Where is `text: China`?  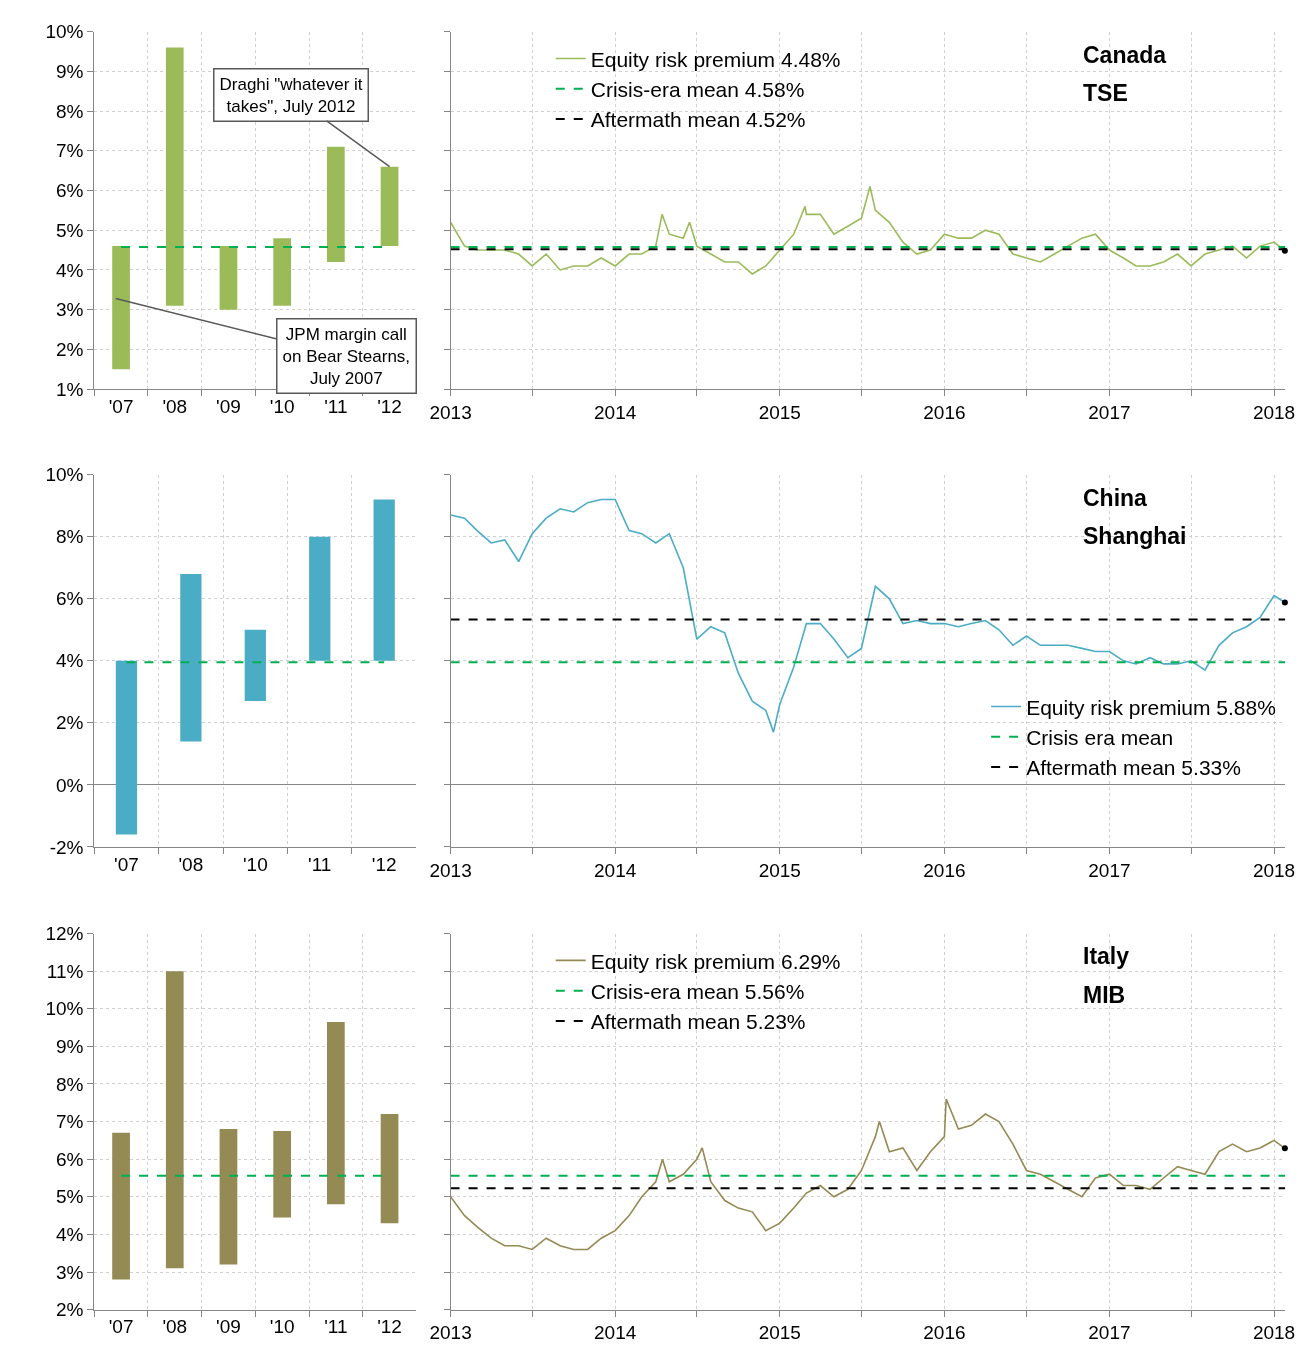 text: China is located at coordinates (1115, 498).